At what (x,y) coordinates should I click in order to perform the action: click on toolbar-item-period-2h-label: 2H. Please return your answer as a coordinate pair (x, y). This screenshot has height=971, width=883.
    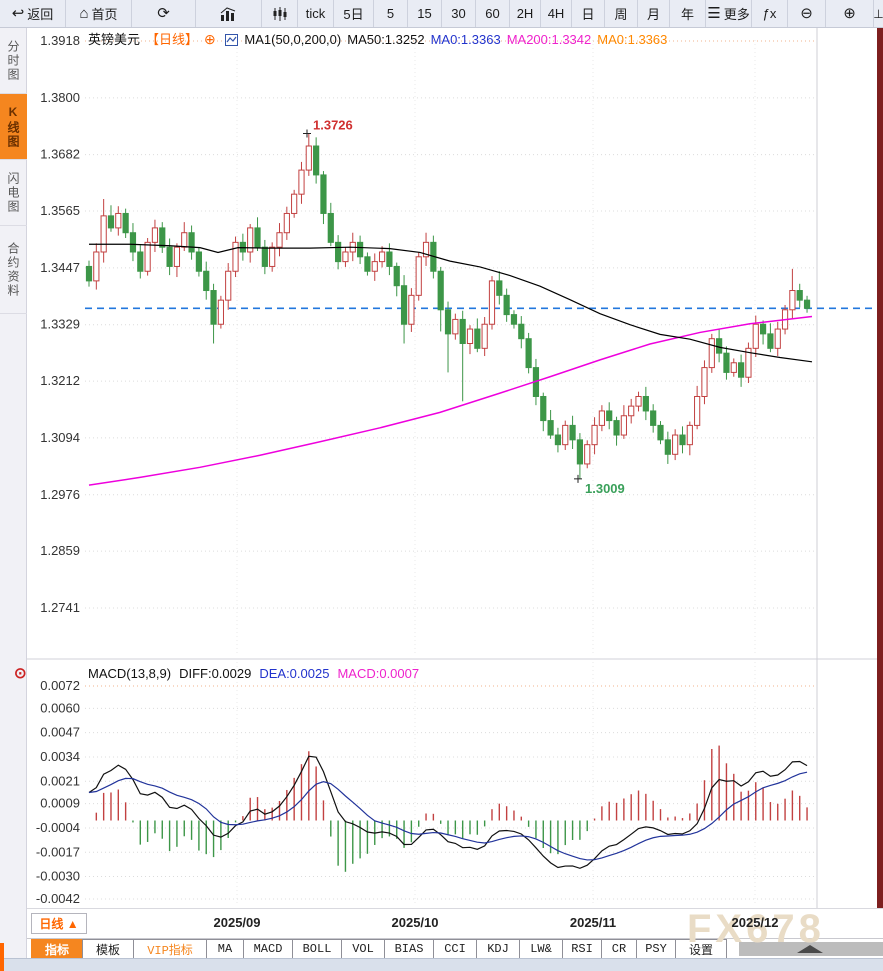
    Looking at the image, I should click on (525, 13).